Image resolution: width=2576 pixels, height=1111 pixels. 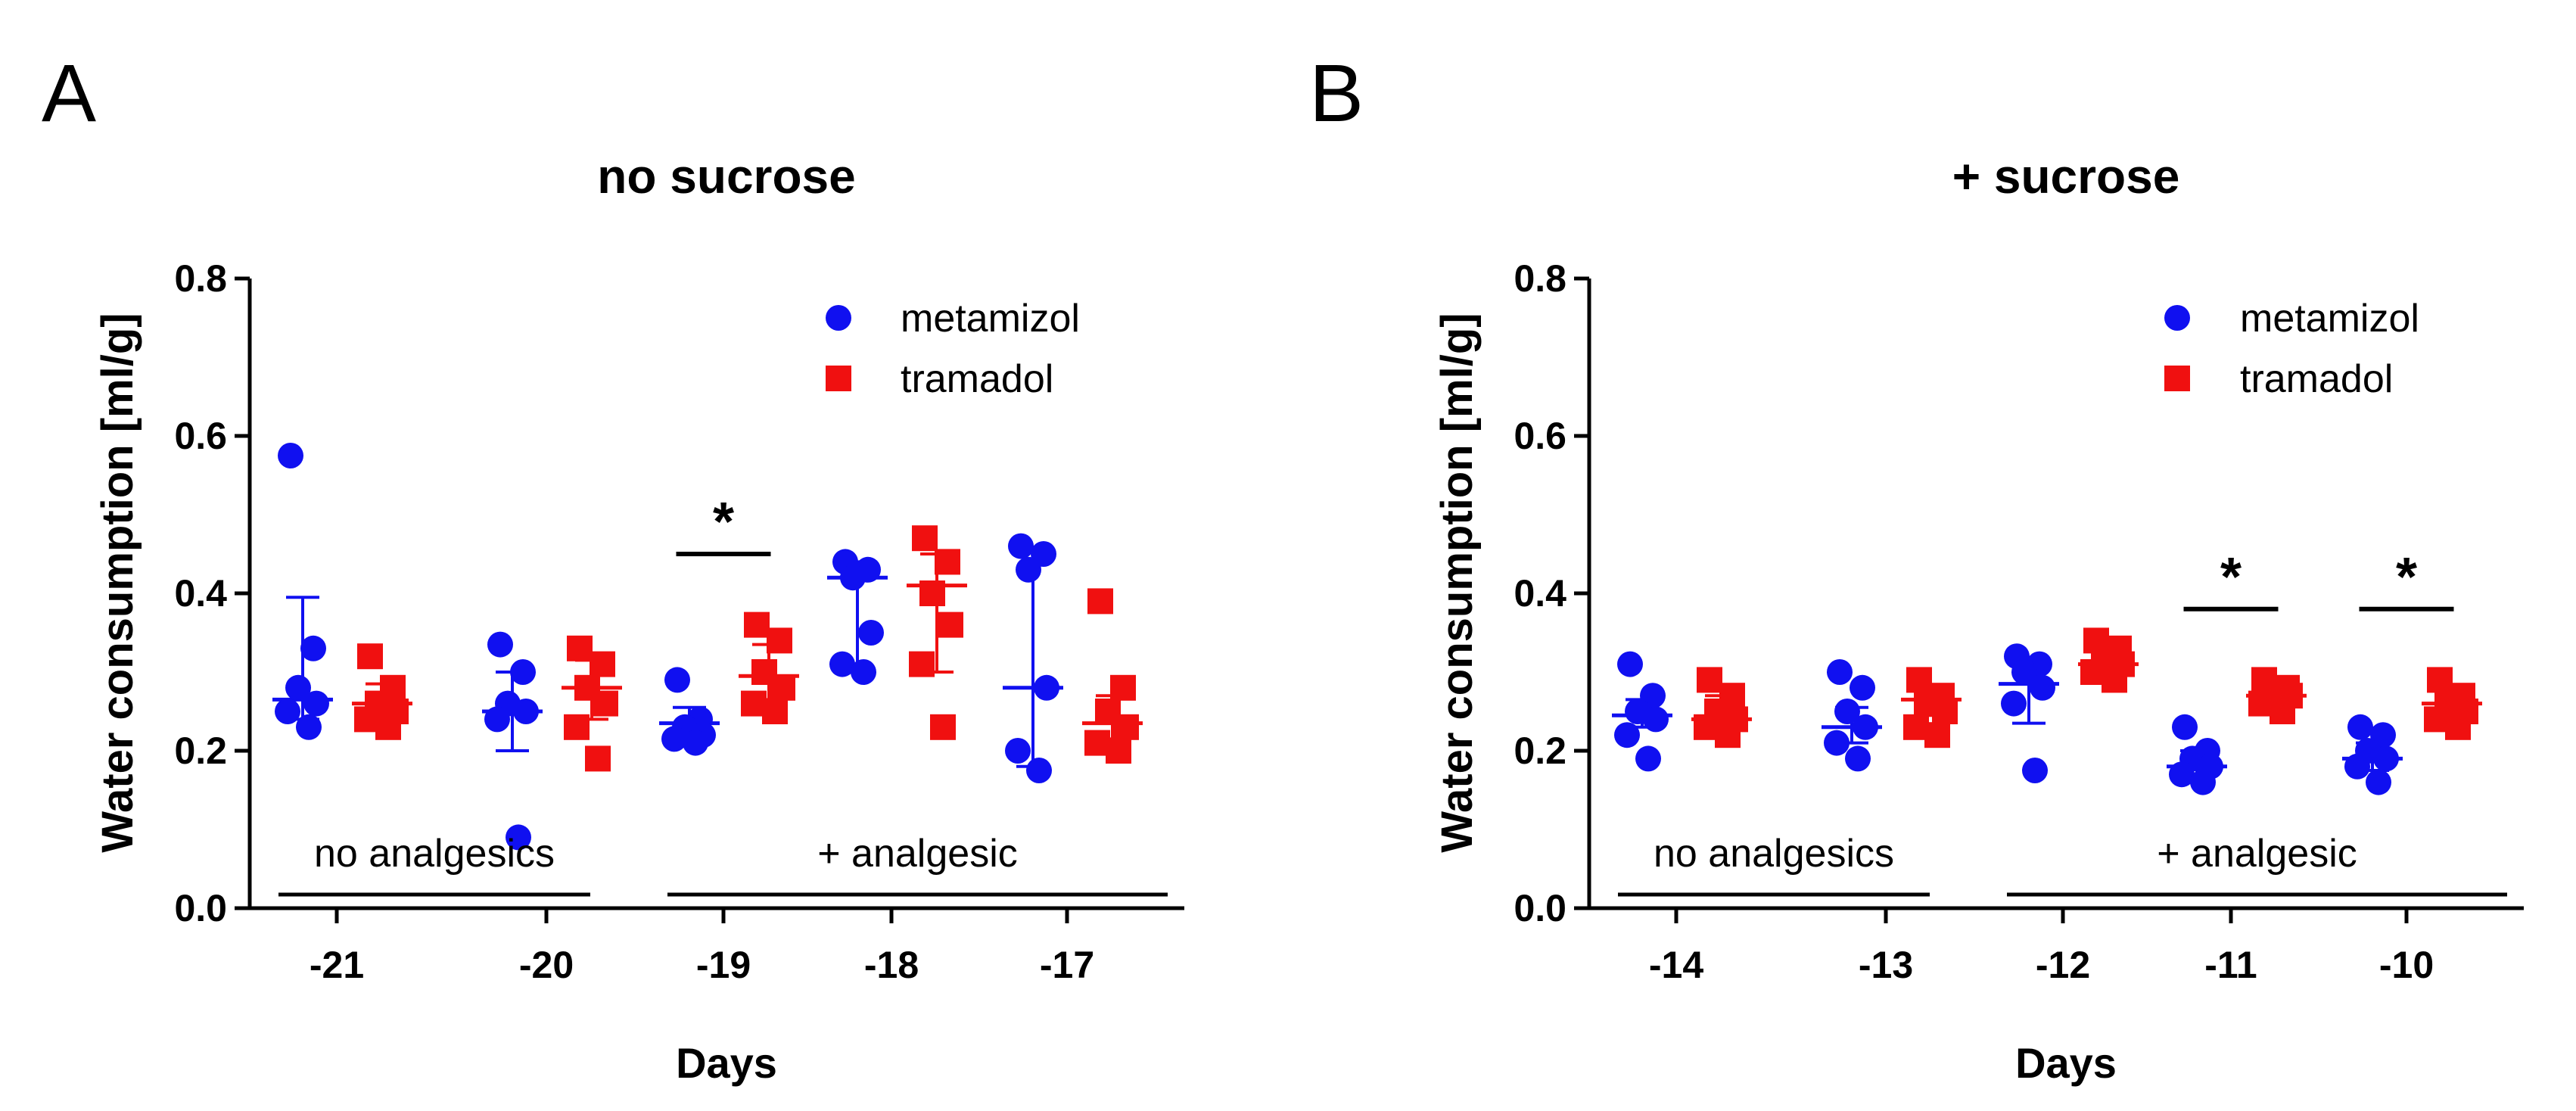 I want to click on legend-label-tramadol-b: tramadol, so click(x=2316, y=379).